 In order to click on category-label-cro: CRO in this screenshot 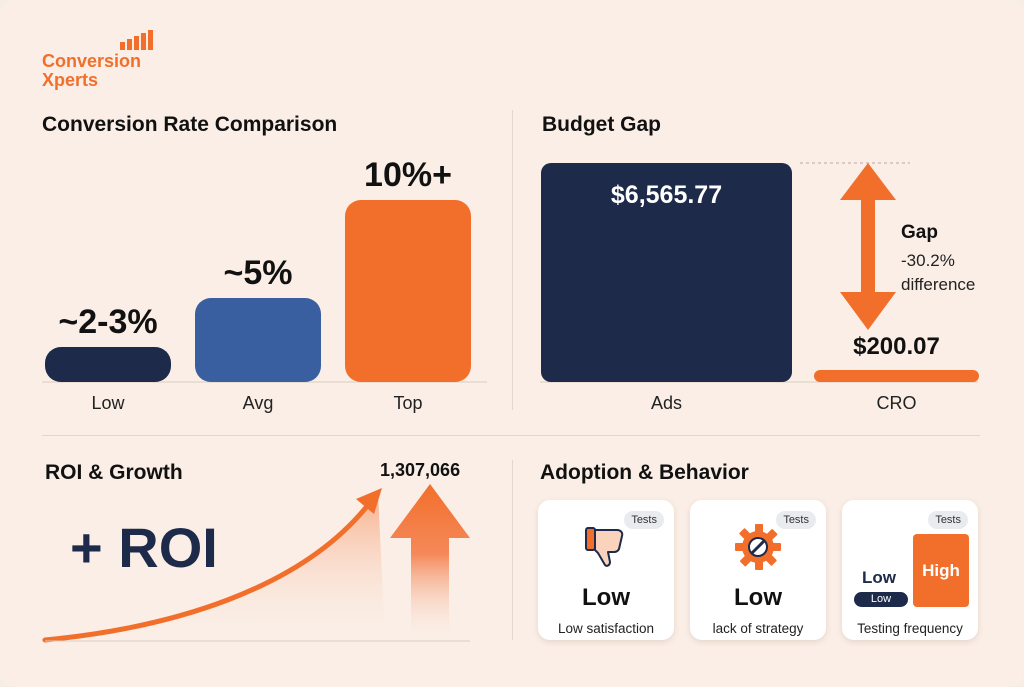, I will do `click(897, 403)`.